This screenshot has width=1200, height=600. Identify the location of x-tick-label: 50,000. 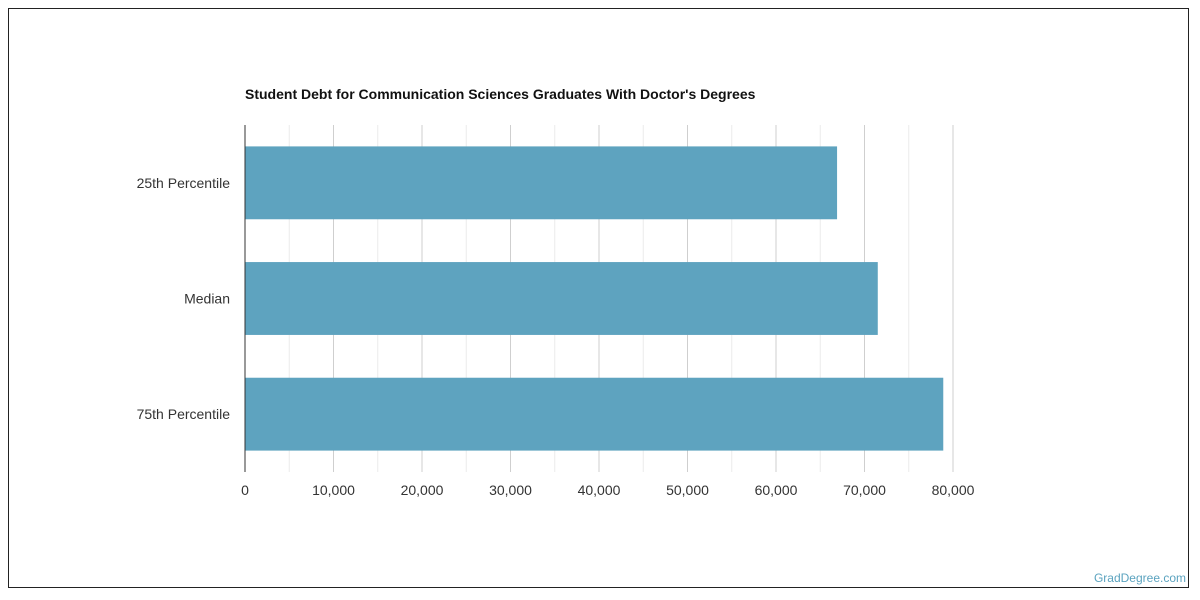
(687, 490).